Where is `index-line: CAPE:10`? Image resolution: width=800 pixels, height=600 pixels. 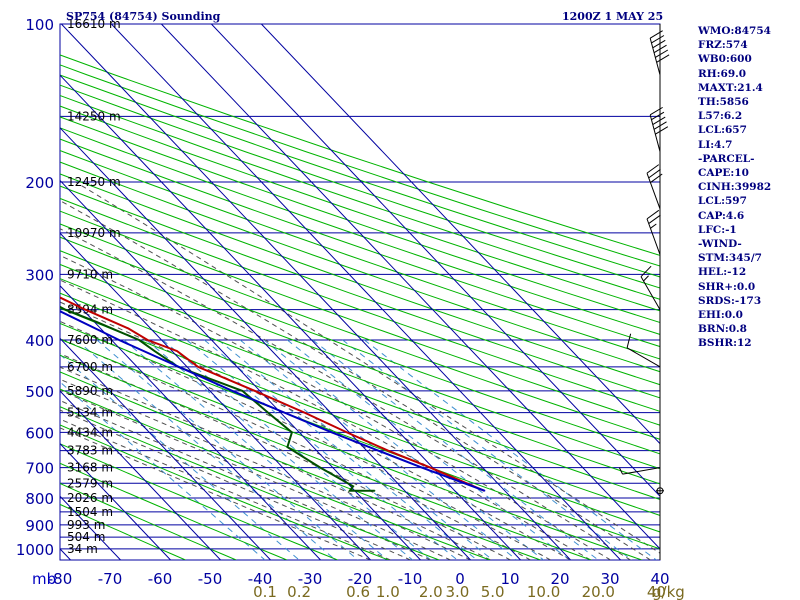 index-line: CAPE:10 is located at coordinates (723, 173).